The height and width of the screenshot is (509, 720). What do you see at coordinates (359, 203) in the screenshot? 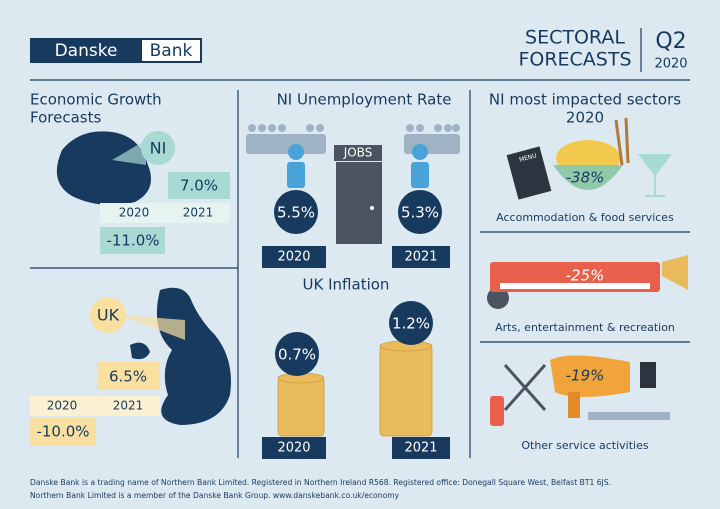
I see `door` at bounding box center [359, 203].